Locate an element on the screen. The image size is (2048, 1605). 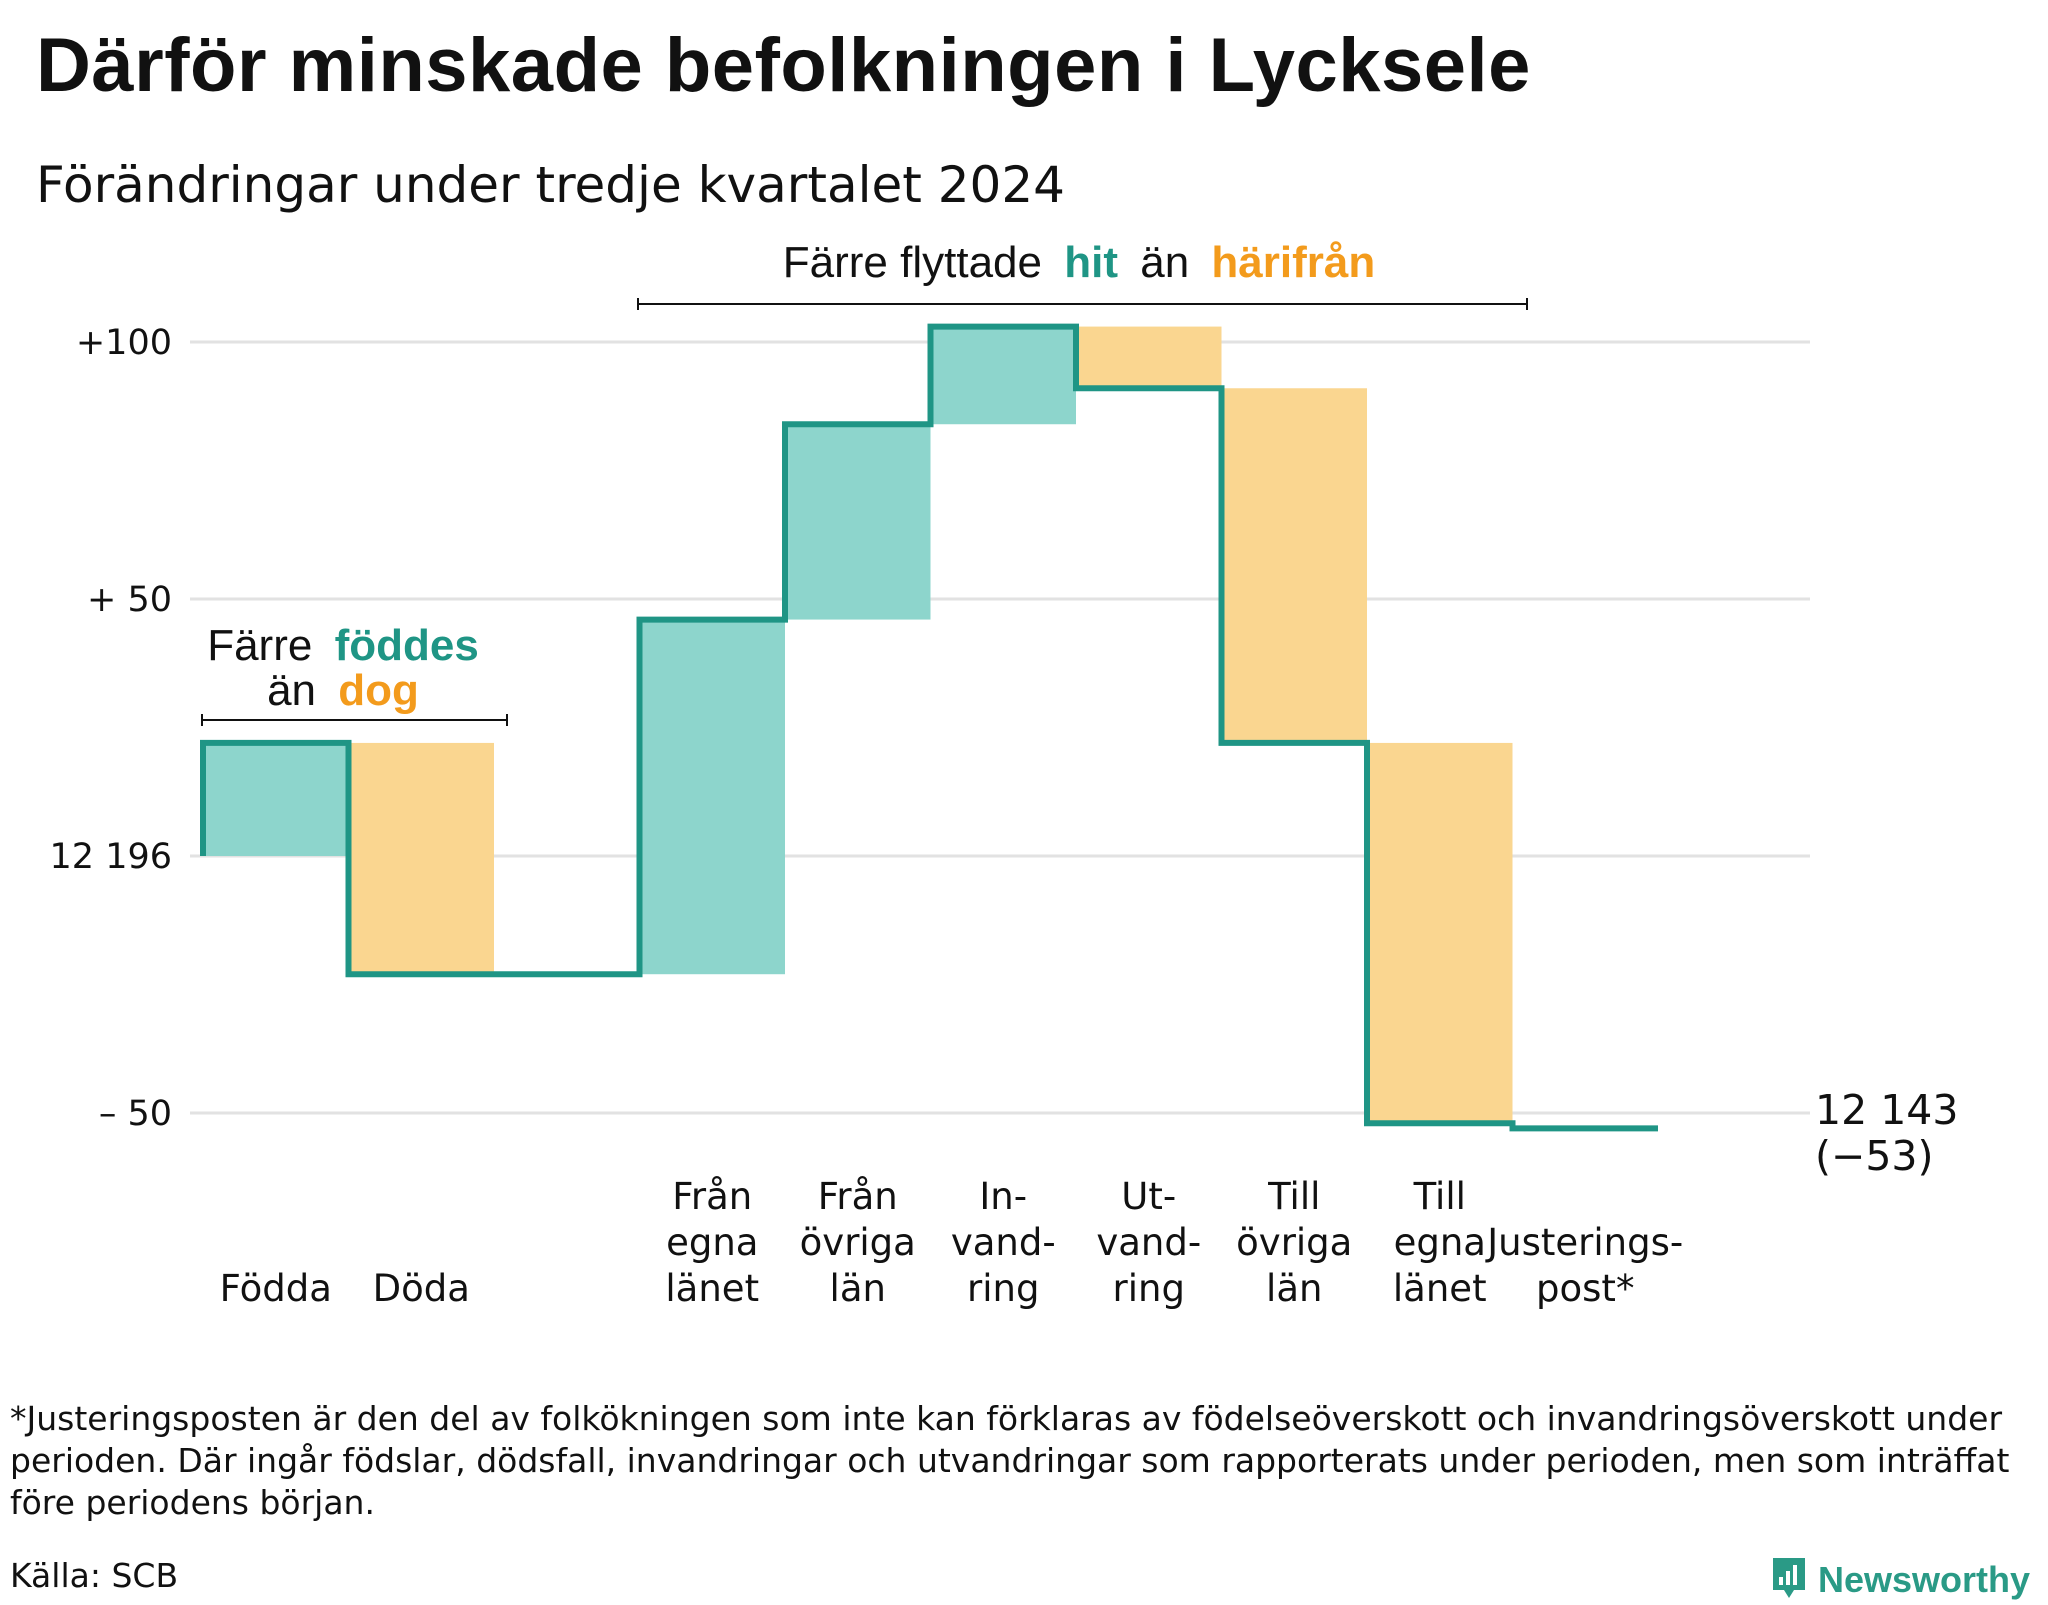
newsworthy-logo-icon is located at coordinates (1789, 1580).